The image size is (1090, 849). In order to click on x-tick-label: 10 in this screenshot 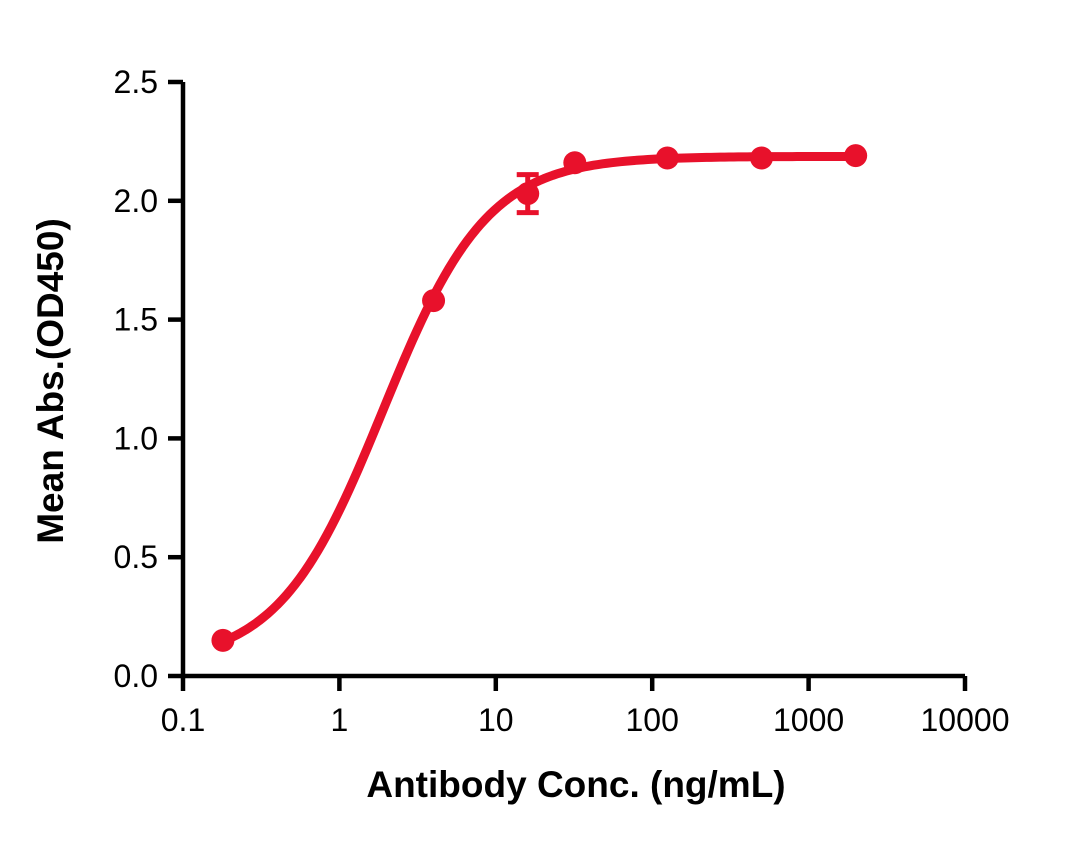, I will do `click(496, 720)`.